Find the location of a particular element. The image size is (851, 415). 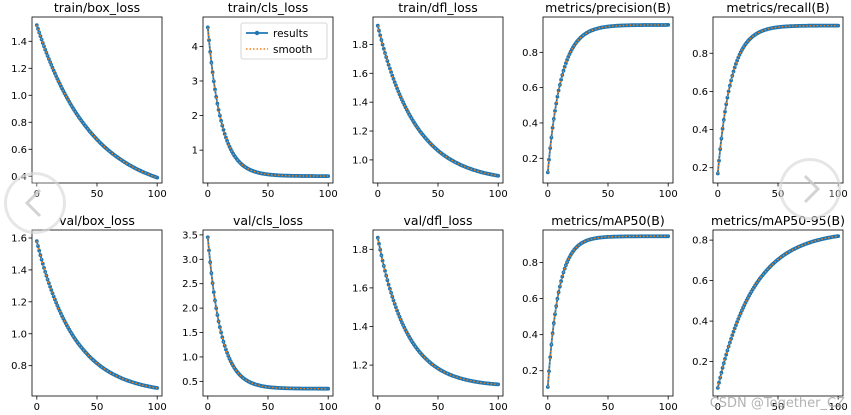

legend-smooth-label: smooth is located at coordinates (292, 50).